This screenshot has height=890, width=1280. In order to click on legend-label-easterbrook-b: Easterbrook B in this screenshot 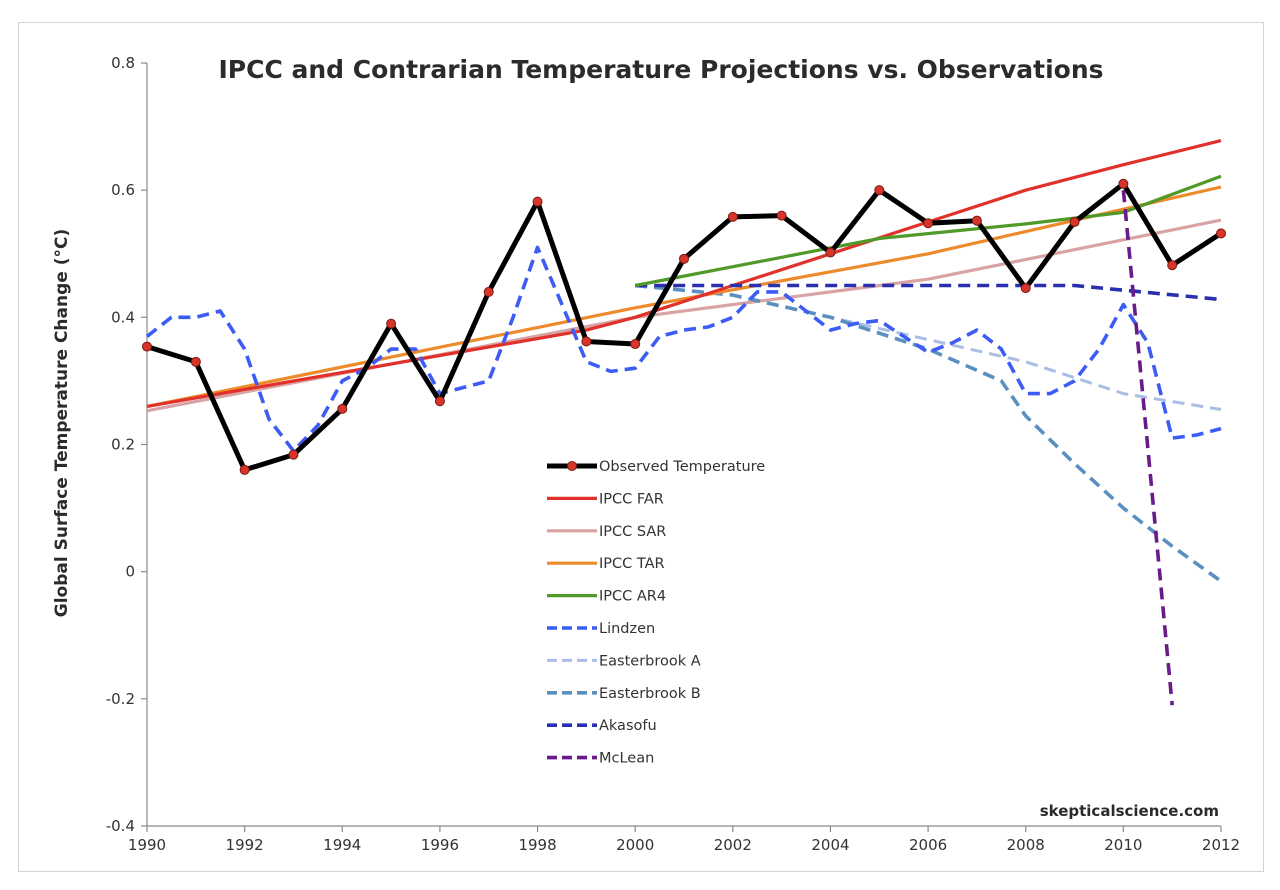, I will do `click(650, 694)`.